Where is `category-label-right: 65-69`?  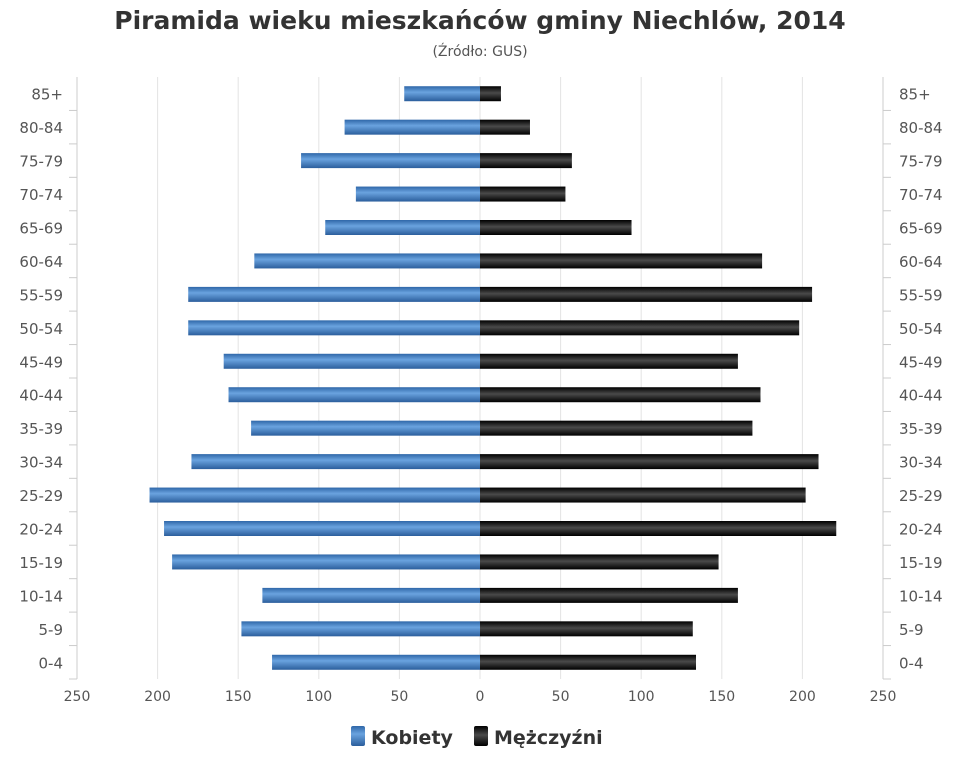
category-label-right: 65-69 is located at coordinates (921, 229).